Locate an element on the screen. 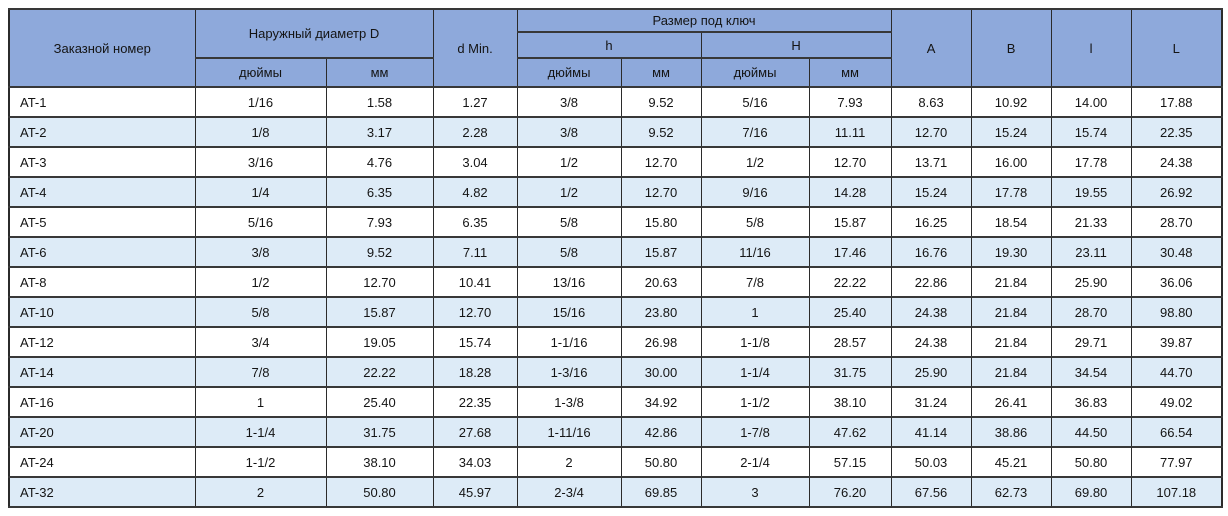 This screenshot has height=516, width=1228. header-outer-diameter-d: Наружный диаметр D is located at coordinates (314, 33).